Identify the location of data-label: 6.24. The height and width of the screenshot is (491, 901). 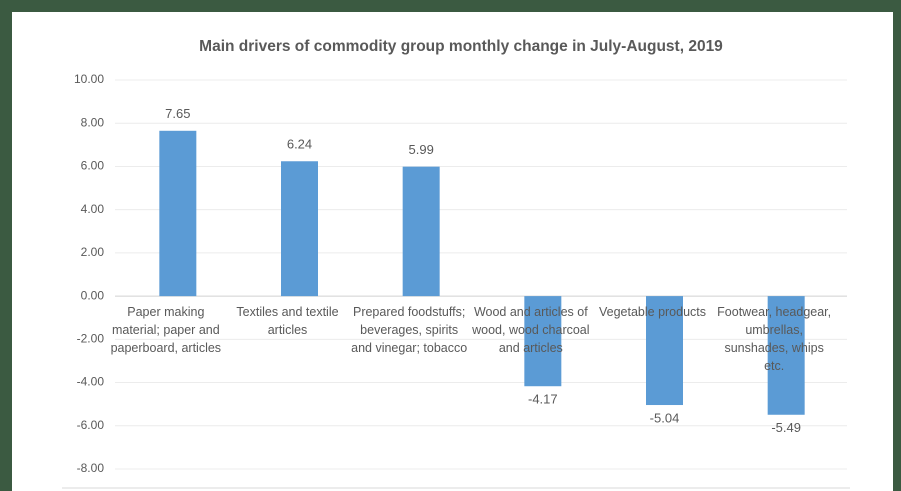
(299, 144).